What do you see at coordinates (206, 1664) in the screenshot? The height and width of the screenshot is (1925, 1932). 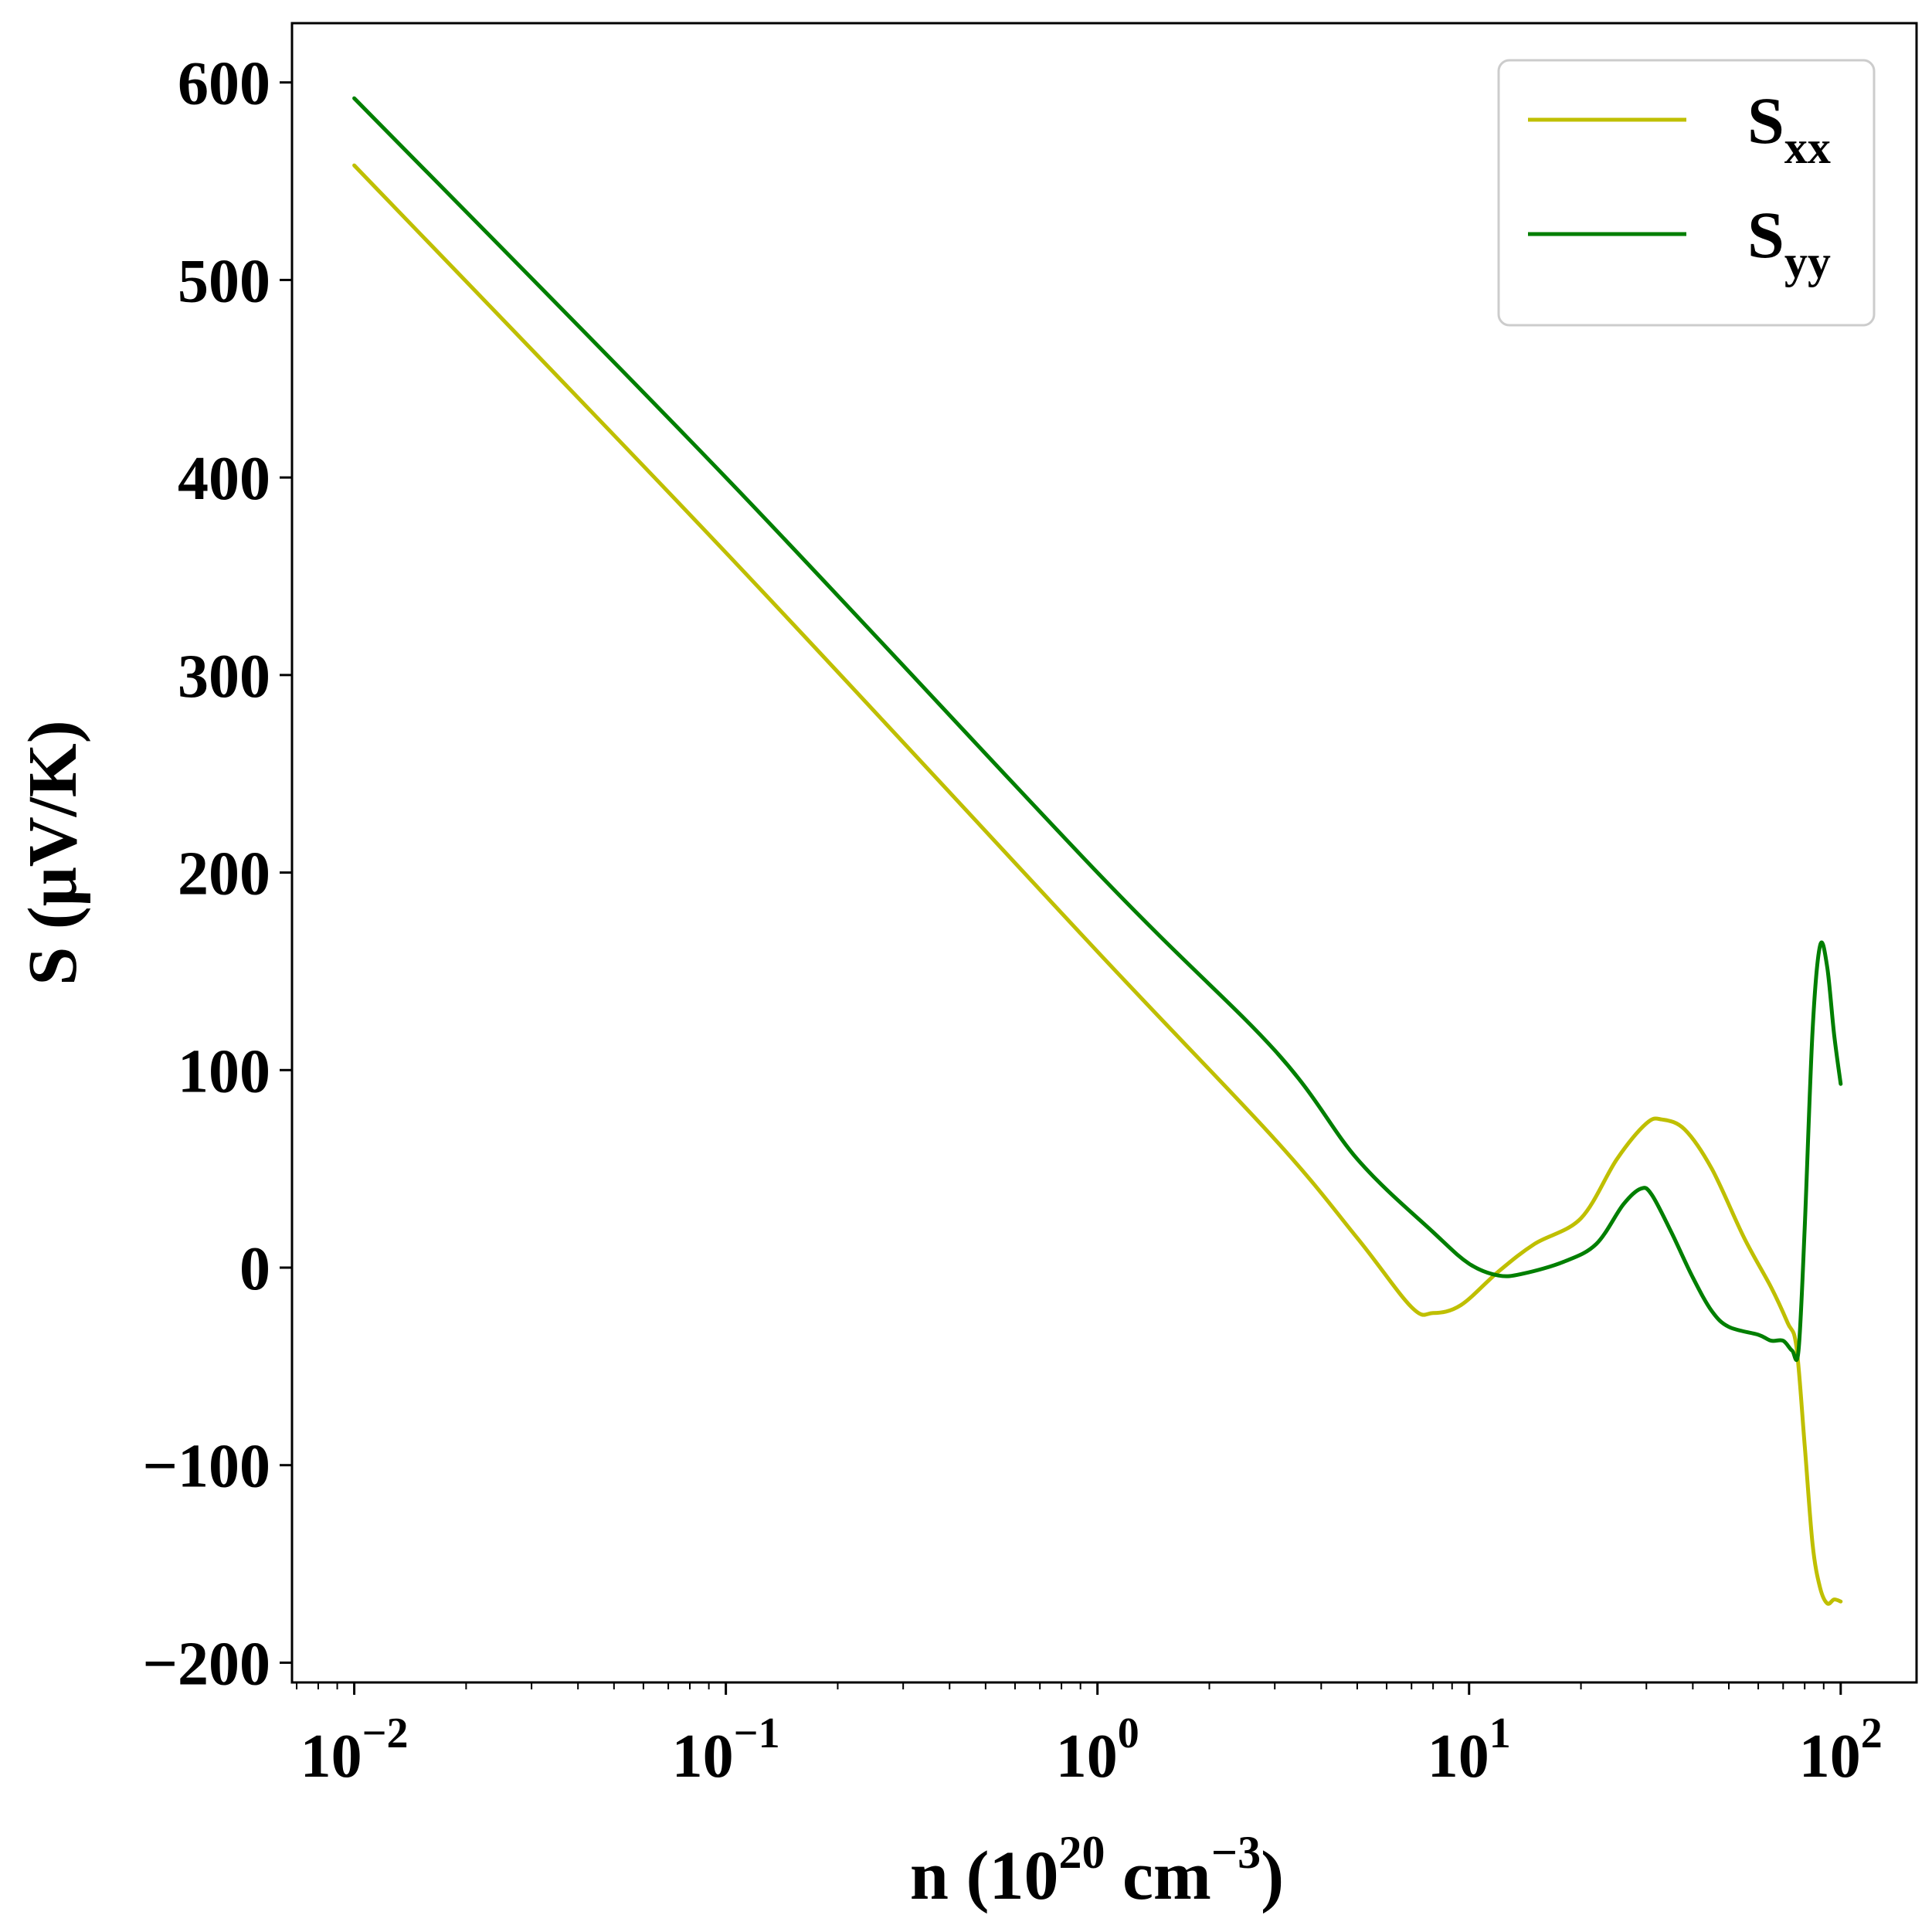 I see `y-tick-label: −200` at bounding box center [206, 1664].